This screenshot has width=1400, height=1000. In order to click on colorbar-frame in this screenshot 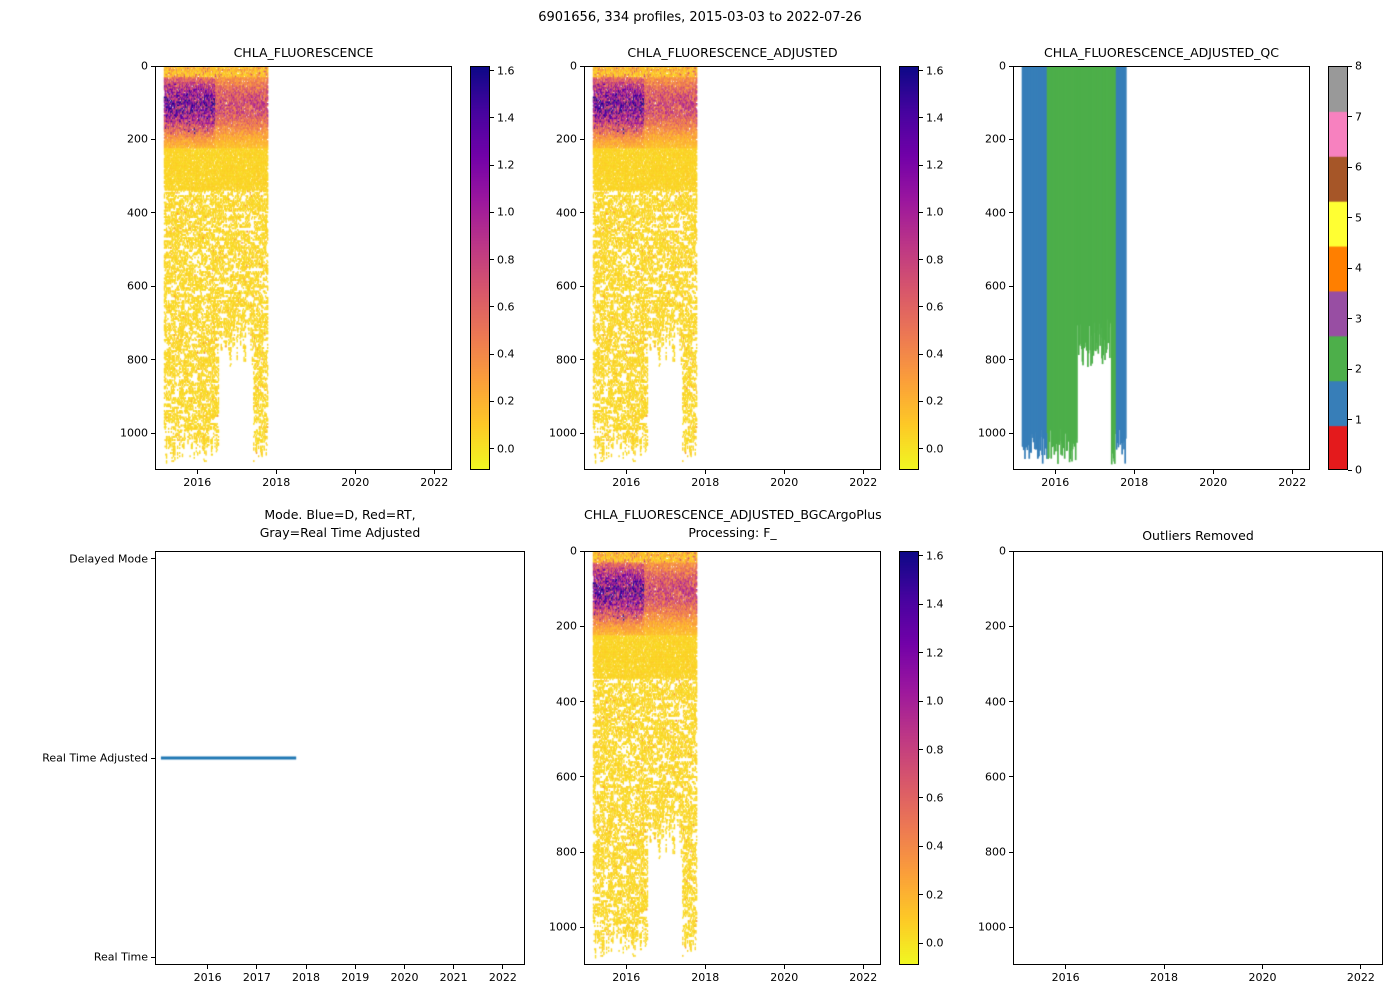, I will do `click(480, 268)`.